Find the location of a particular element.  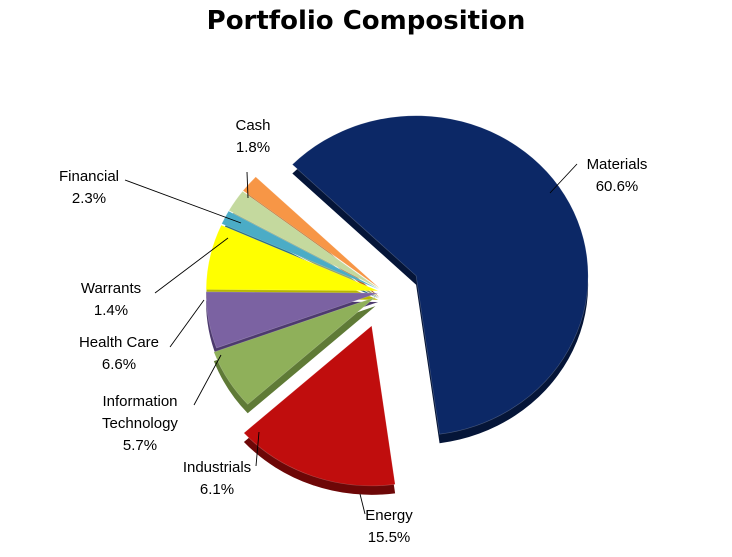

pie-slice-energy is located at coordinates (319, 406).